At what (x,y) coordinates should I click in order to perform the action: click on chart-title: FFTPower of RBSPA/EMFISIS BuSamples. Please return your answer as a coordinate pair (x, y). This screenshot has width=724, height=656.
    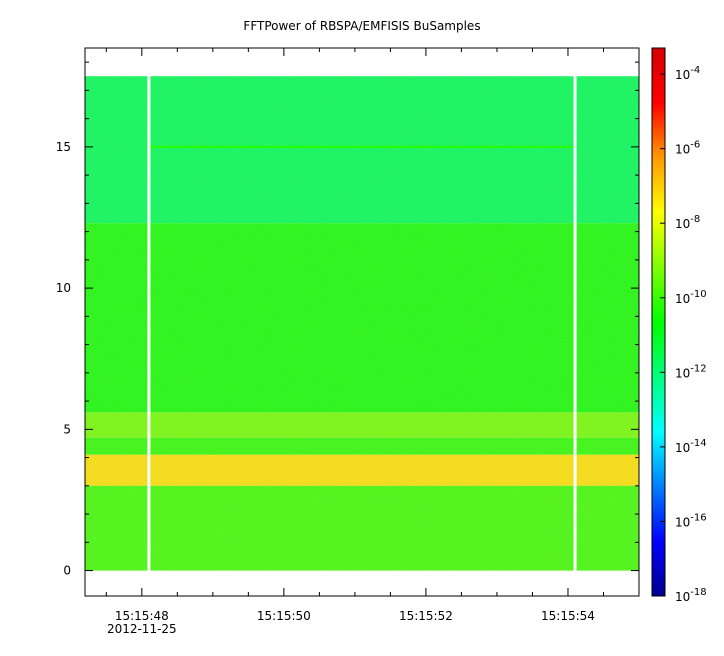
    Looking at the image, I should click on (361, 26).